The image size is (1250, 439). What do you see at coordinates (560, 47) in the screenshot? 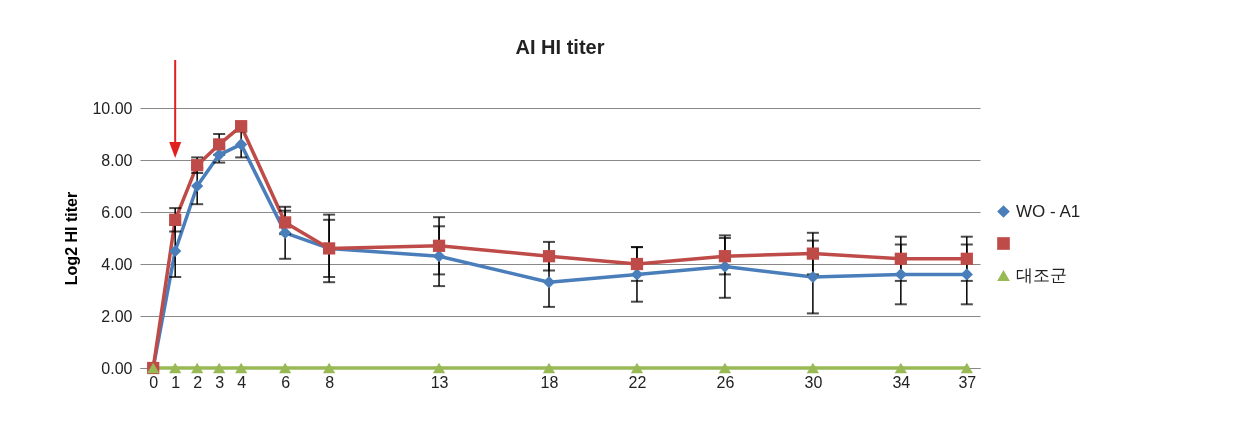
I see `chart-title: AI HI titer` at bounding box center [560, 47].